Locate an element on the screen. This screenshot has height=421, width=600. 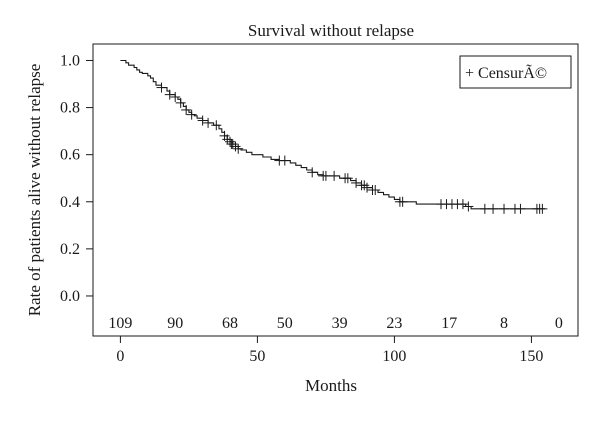
at-risk-label: 109 is located at coordinates (120, 323).